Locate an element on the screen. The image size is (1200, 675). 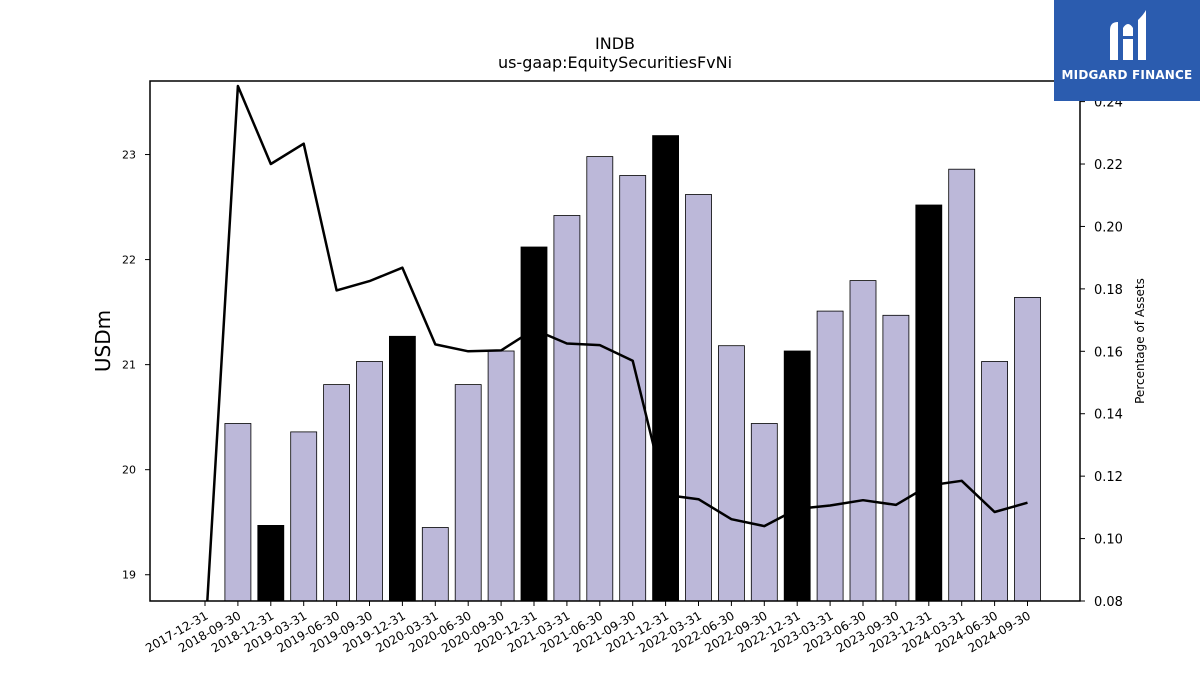
y2-tick-label: 0.14 is located at coordinates (1108, 415).